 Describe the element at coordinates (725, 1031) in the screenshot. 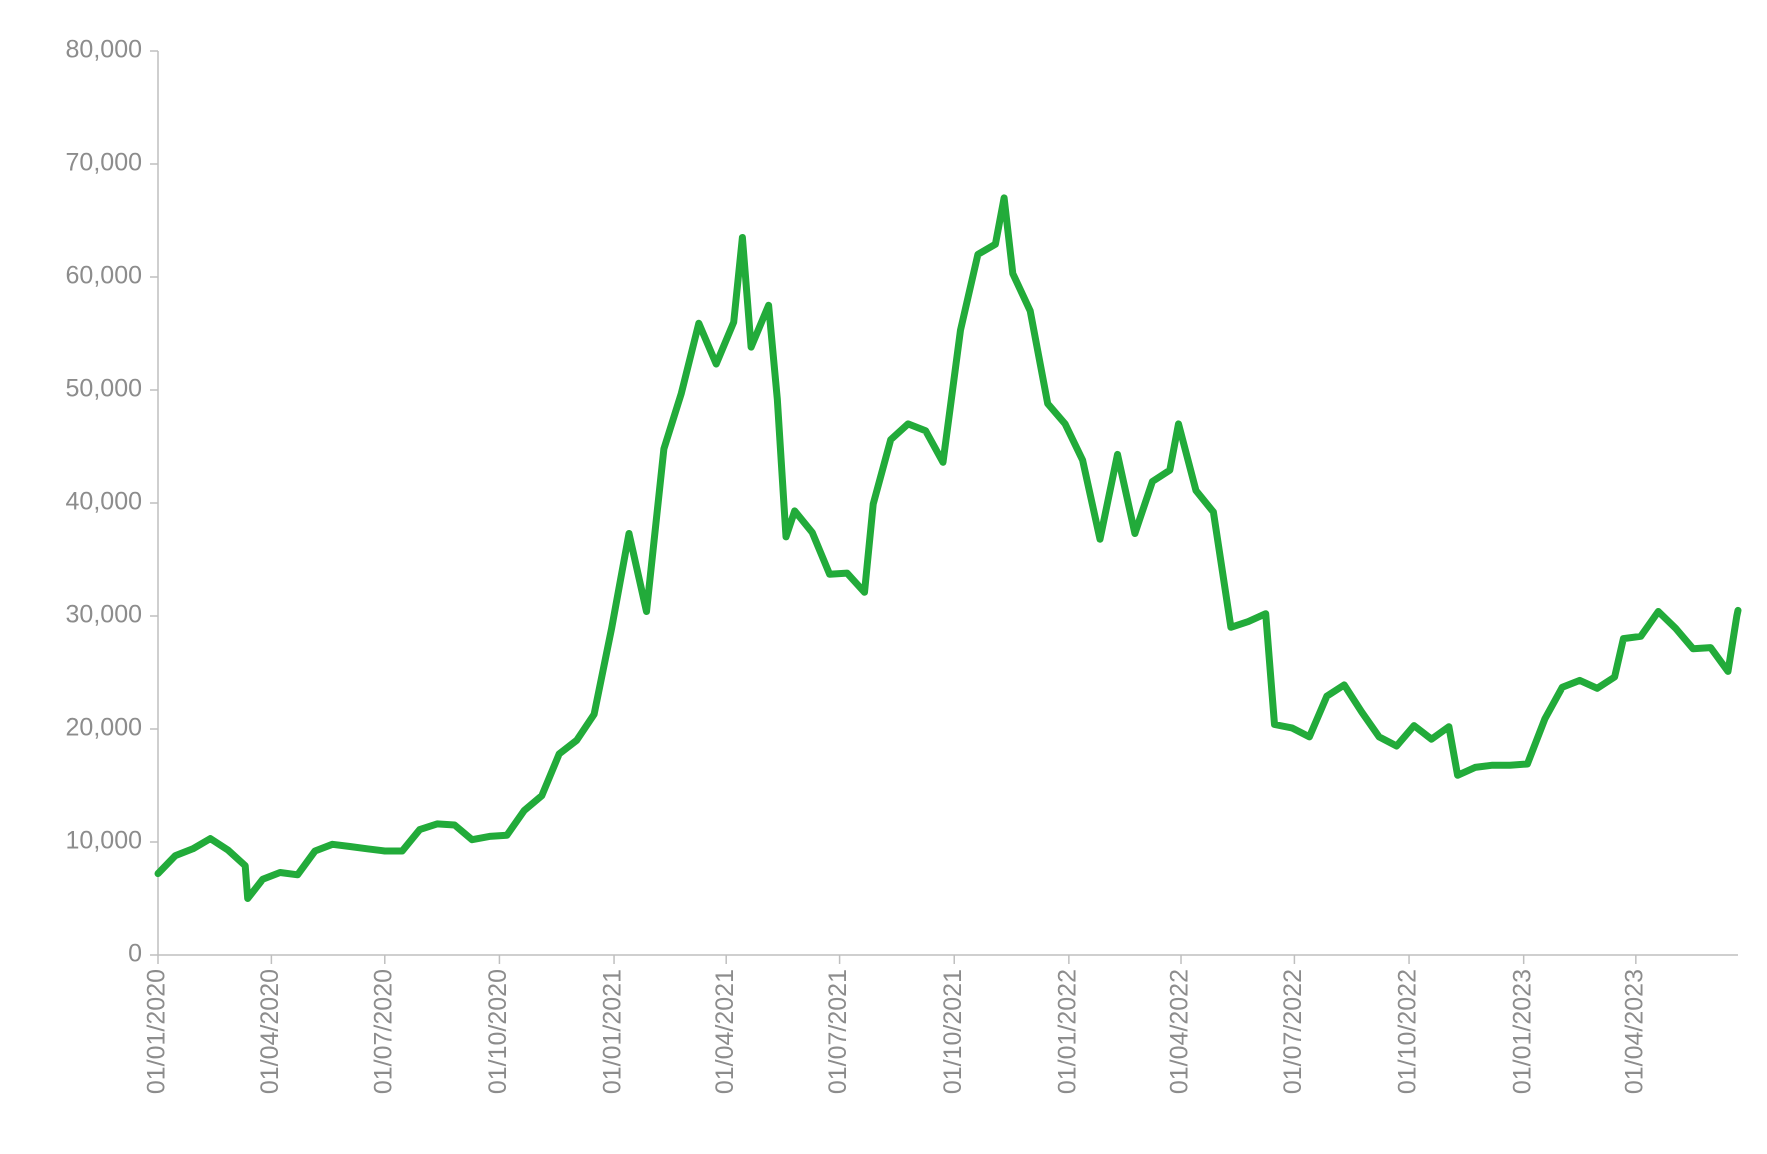

I see `x-tick-label: 01/04/2021` at that location.